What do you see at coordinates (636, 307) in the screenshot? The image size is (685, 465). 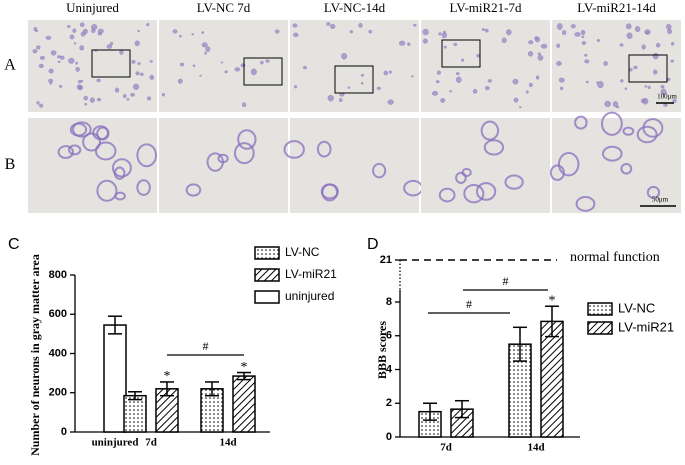 I see `legend-label: LV-NC` at bounding box center [636, 307].